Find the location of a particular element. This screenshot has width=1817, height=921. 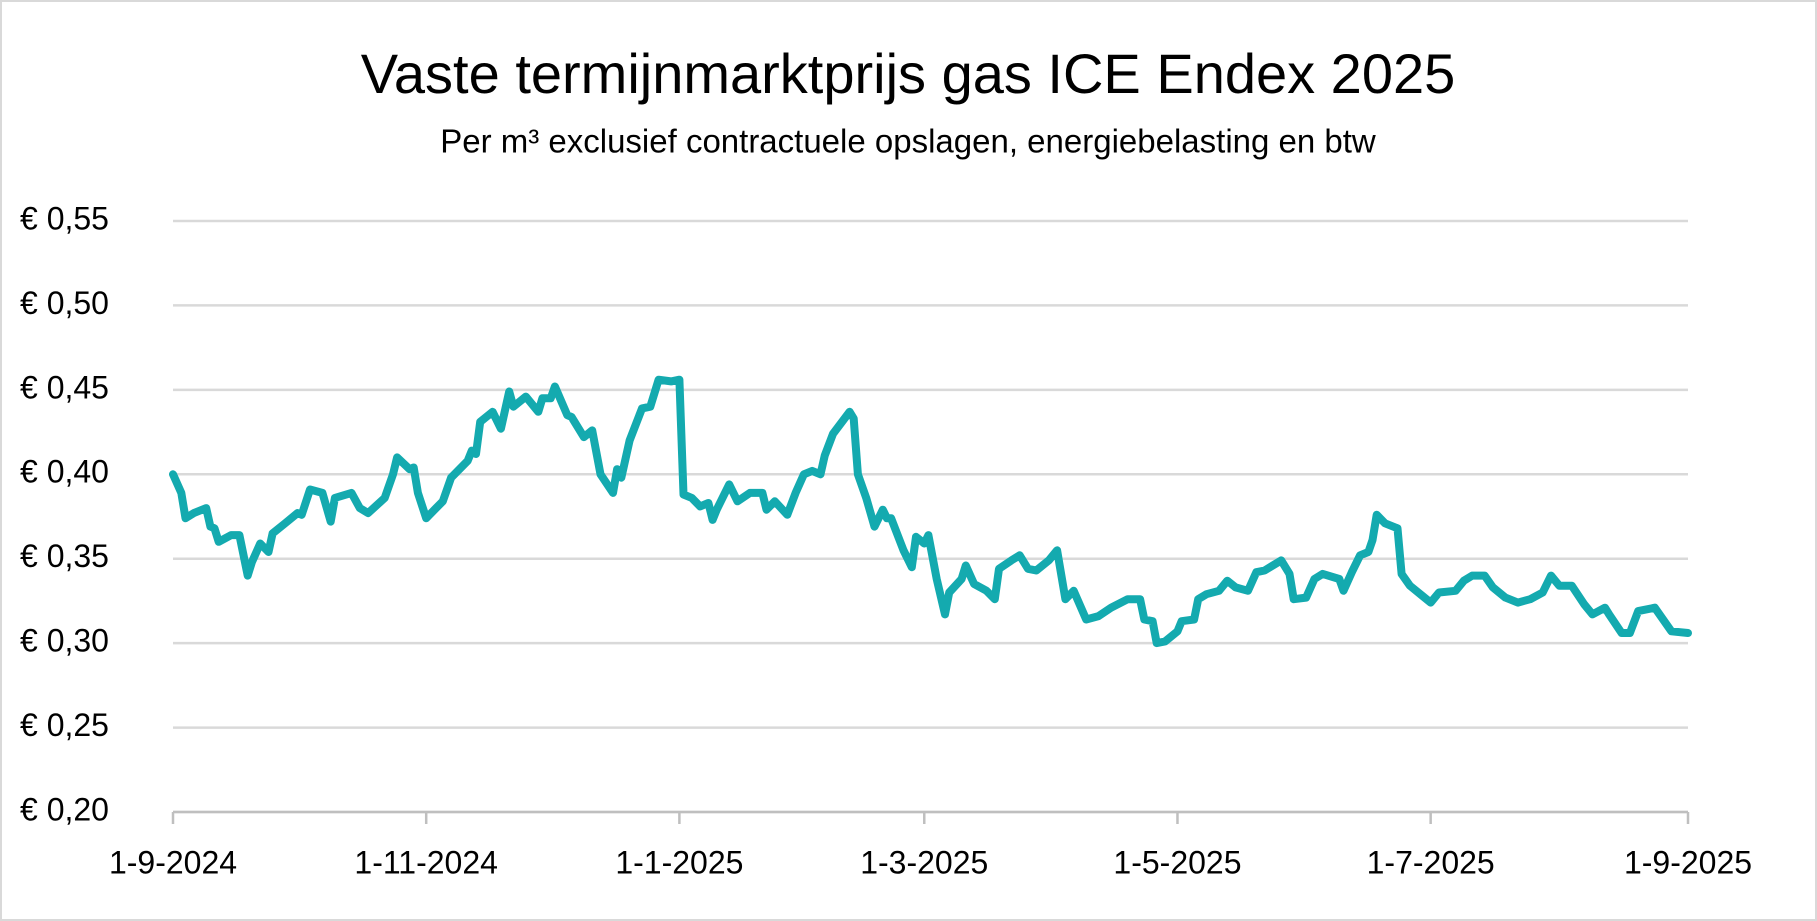

y-tick-label: € 0,50 is located at coordinates (64, 303).